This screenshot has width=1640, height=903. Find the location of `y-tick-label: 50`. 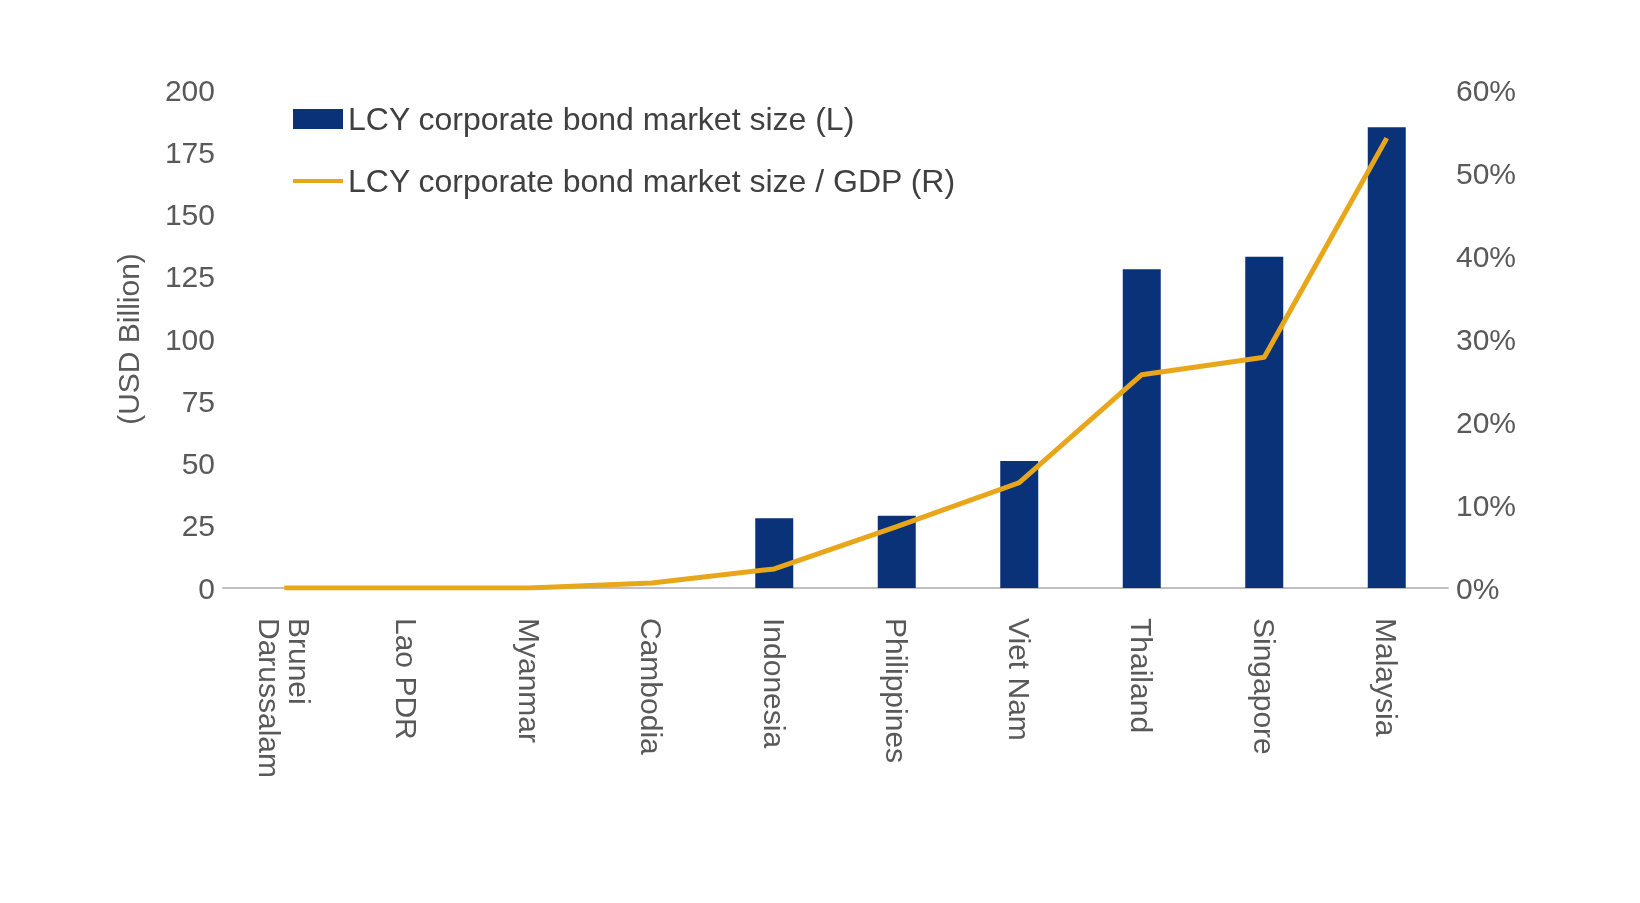

y-tick-label: 50 is located at coordinates (198, 463).